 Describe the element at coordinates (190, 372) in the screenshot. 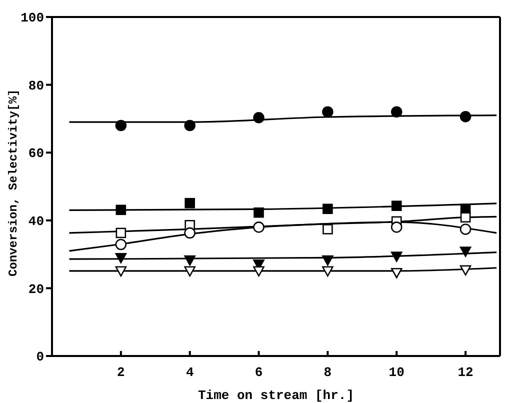

I see `x-tick-label: 4` at that location.